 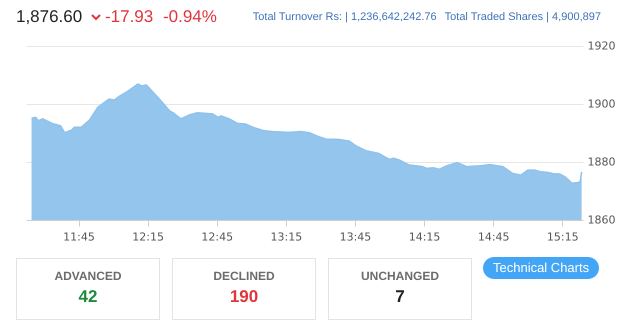 What do you see at coordinates (356, 237) in the screenshot?
I see `x-tick-label: 13:45` at bounding box center [356, 237].